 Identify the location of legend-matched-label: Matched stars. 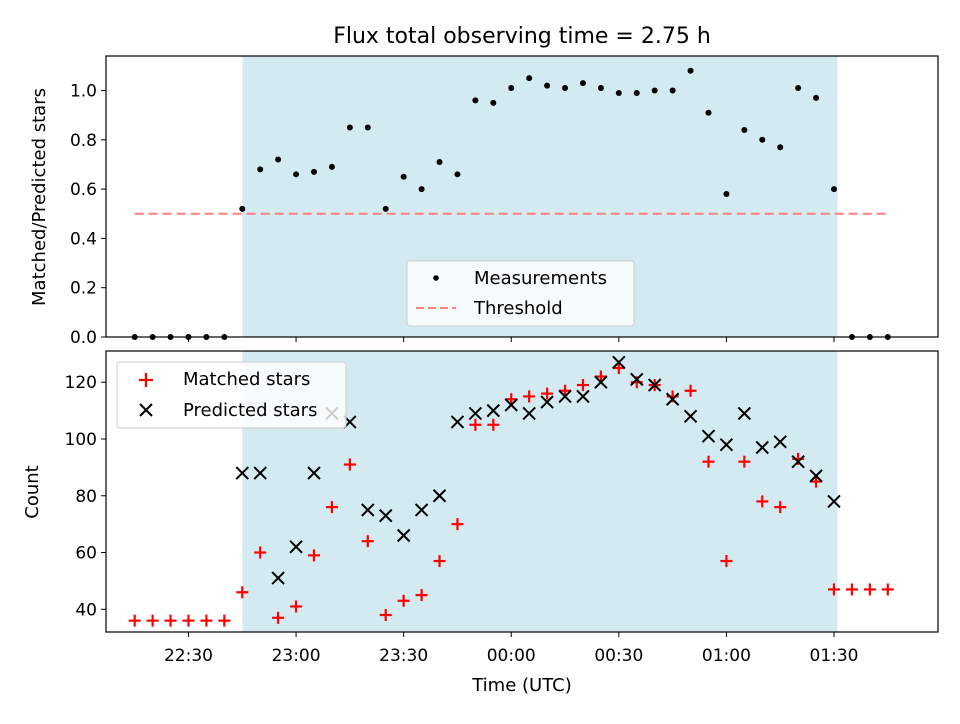
(246, 379).